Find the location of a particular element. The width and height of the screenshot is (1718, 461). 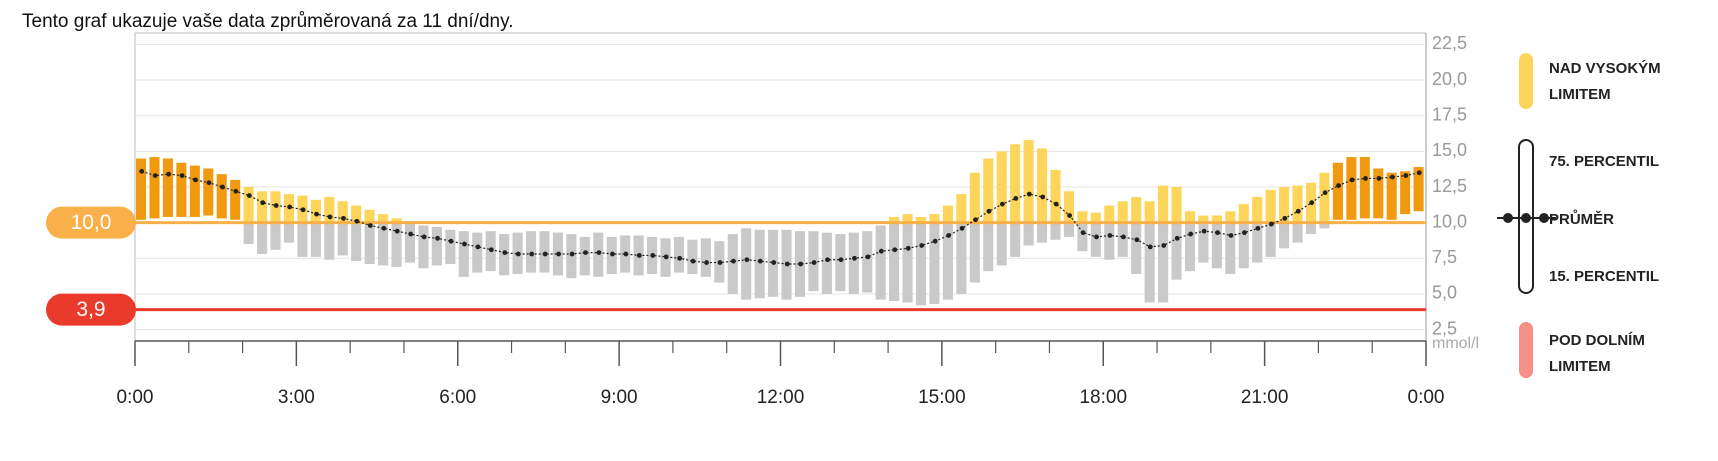

y-tick-label: 15,0 is located at coordinates (1449, 150).